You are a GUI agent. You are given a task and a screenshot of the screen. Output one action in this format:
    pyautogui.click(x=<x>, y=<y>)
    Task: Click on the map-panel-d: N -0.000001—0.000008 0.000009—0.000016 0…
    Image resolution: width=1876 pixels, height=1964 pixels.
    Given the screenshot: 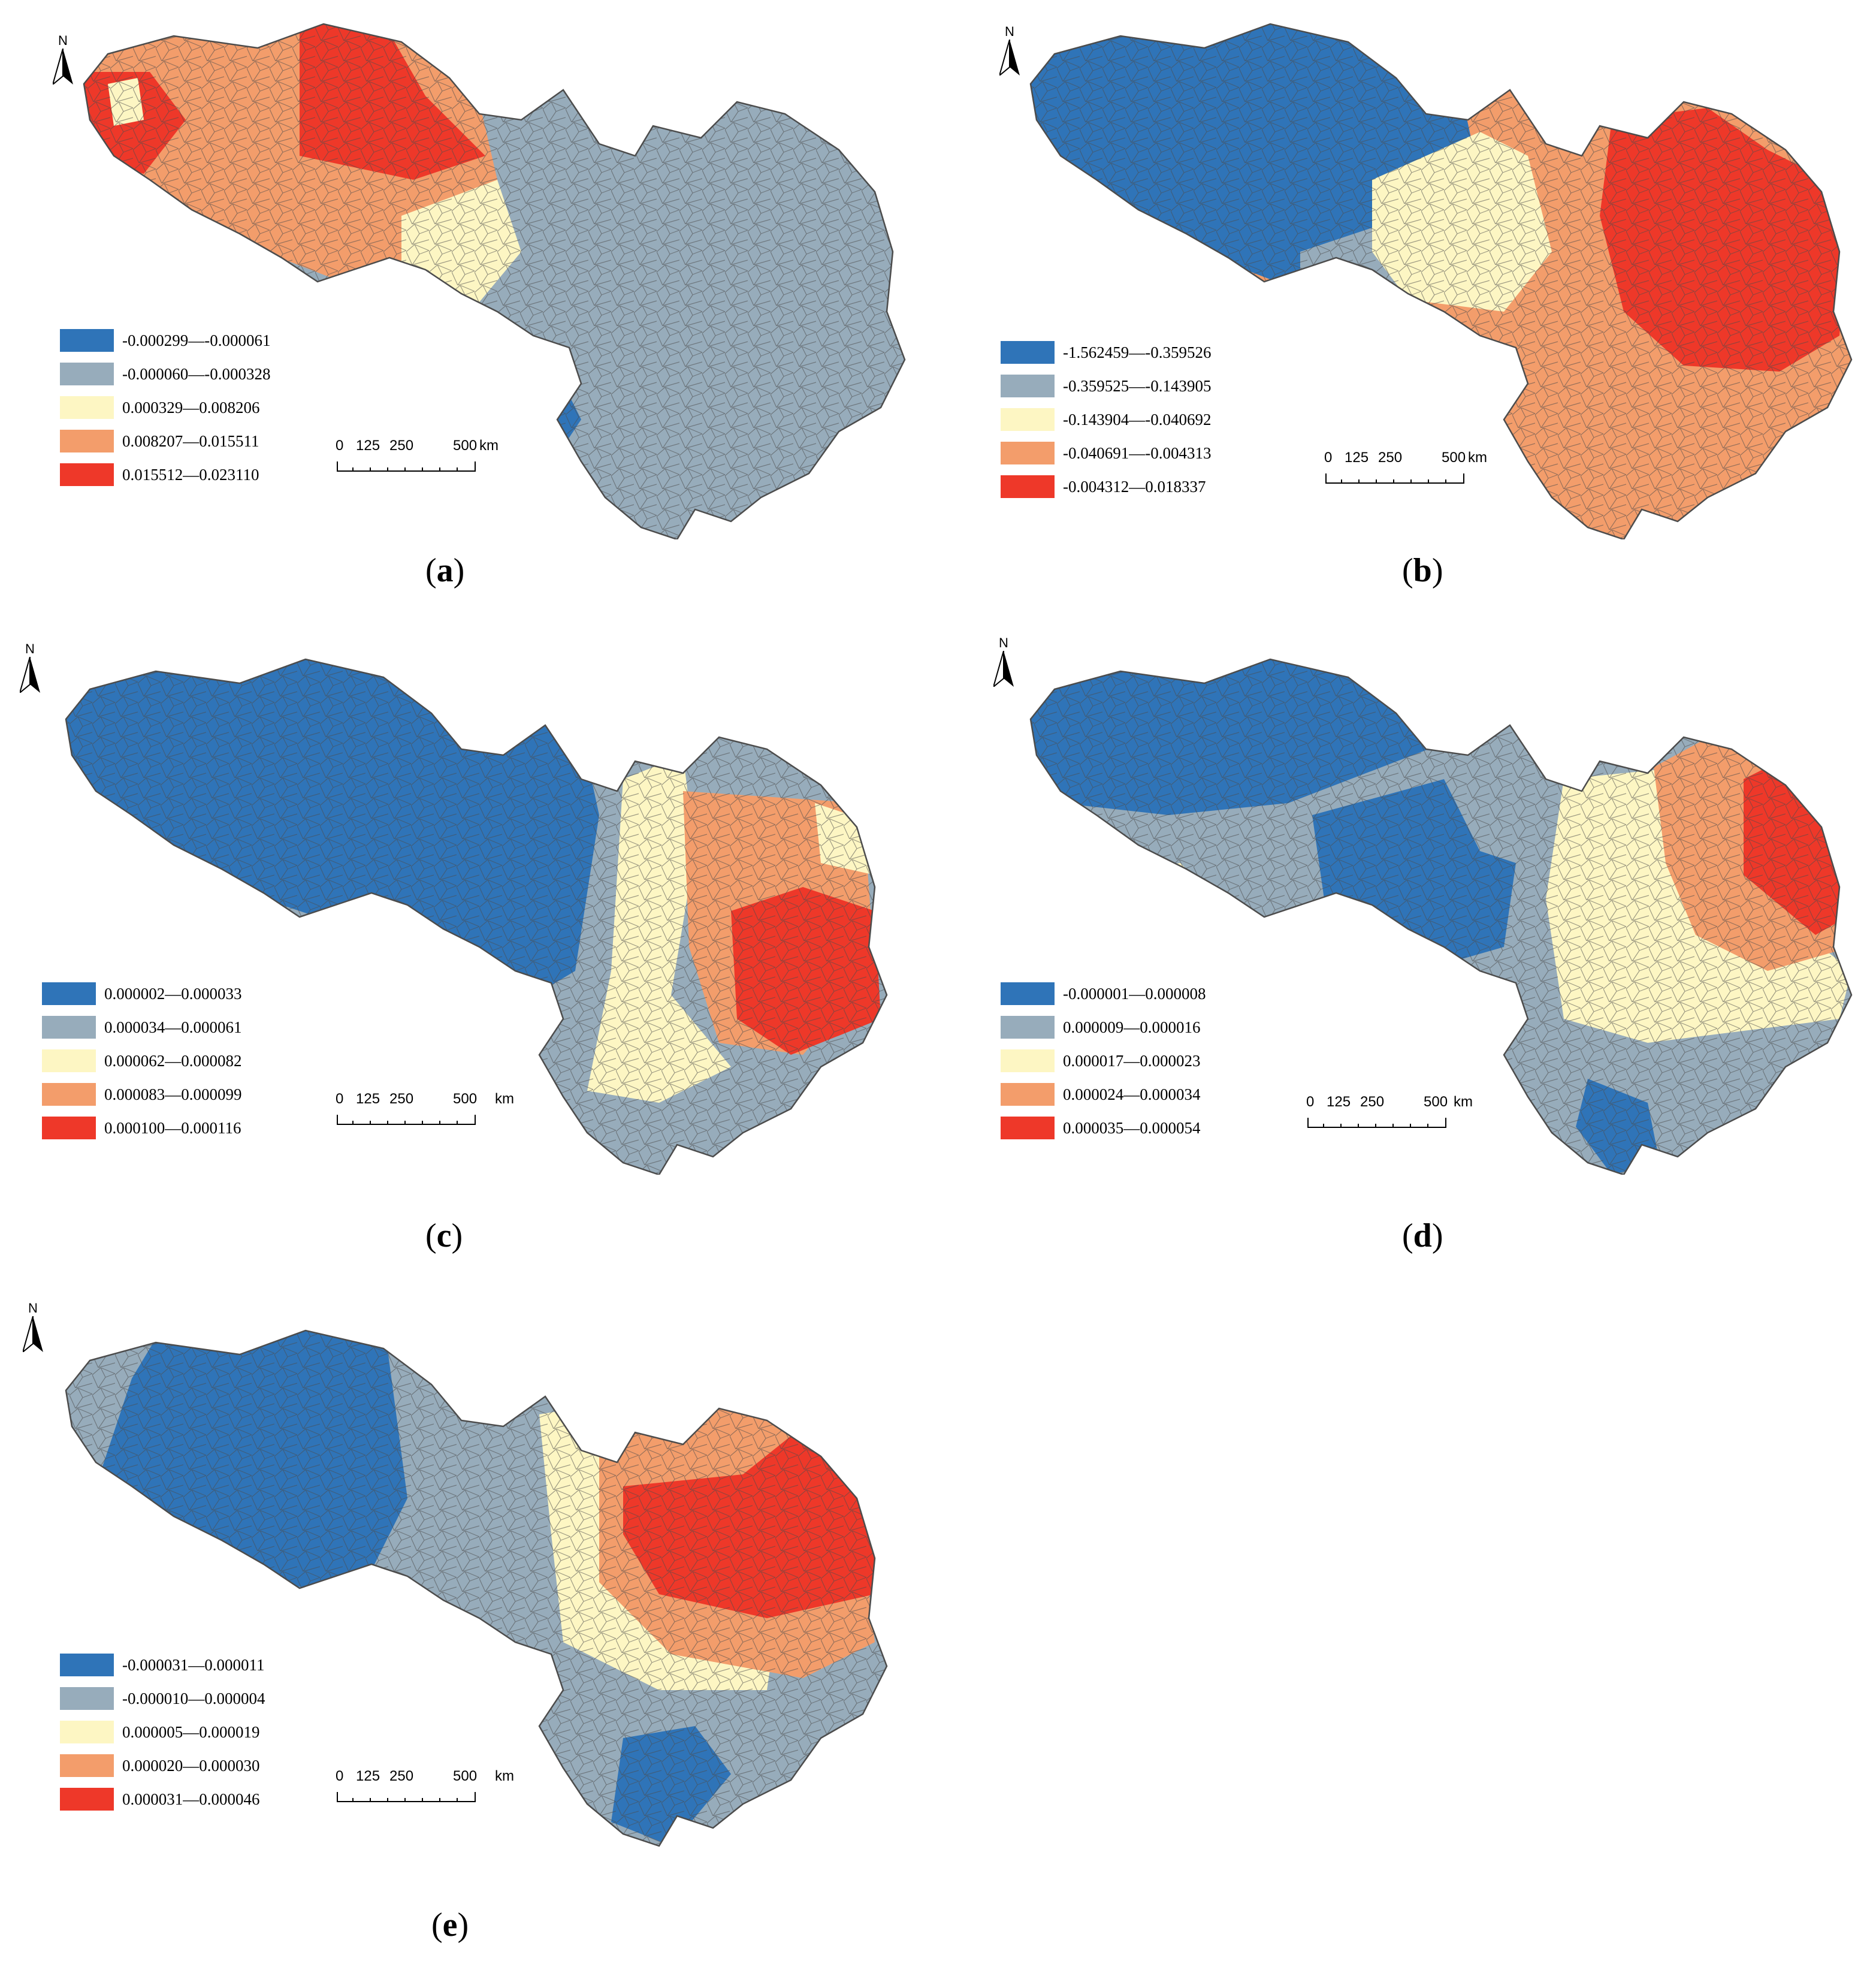 What is the action you would take?
    pyautogui.click(x=1432, y=945)
    